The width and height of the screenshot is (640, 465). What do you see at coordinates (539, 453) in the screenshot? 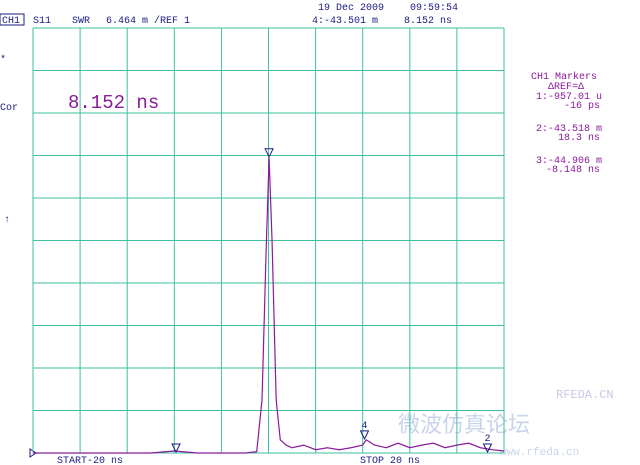
I see `watermark: www.rfeda.cn` at bounding box center [539, 453].